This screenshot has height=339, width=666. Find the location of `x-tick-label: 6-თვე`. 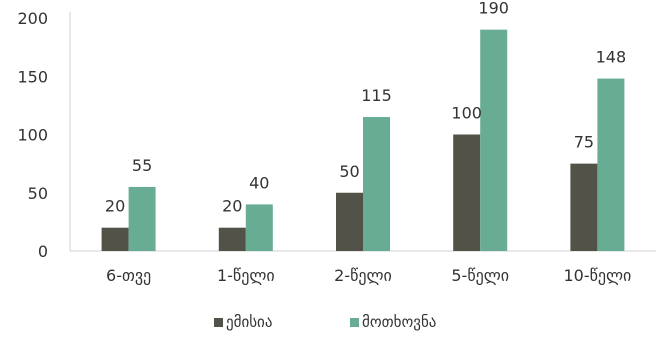

x-tick-label: 6-თვე is located at coordinates (128, 275).